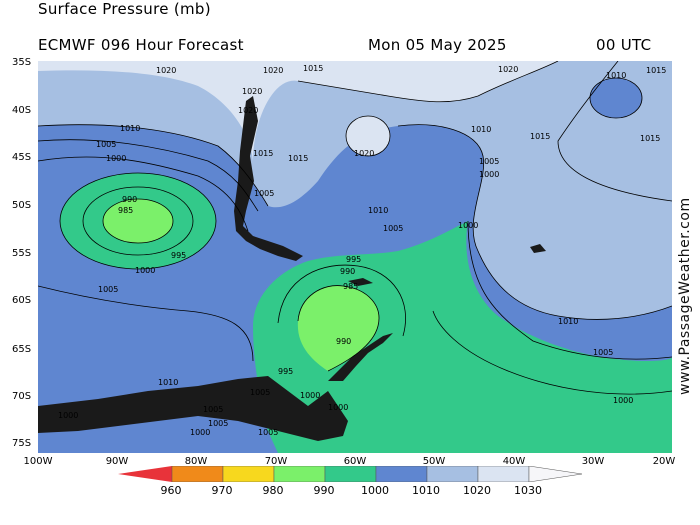 The height and width of the screenshot is (525, 700). Describe the element at coordinates (22, 349) in the screenshot. I see `lat-label: 65S` at that location.